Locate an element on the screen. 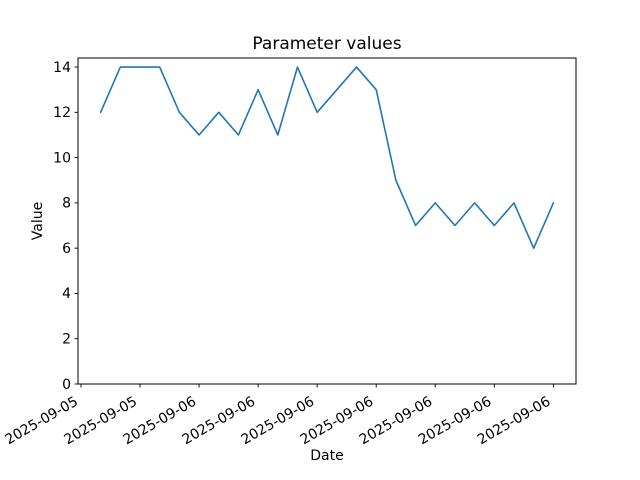 The width and height of the screenshot is (640, 480). y-tick-label: 10 is located at coordinates (62, 158).